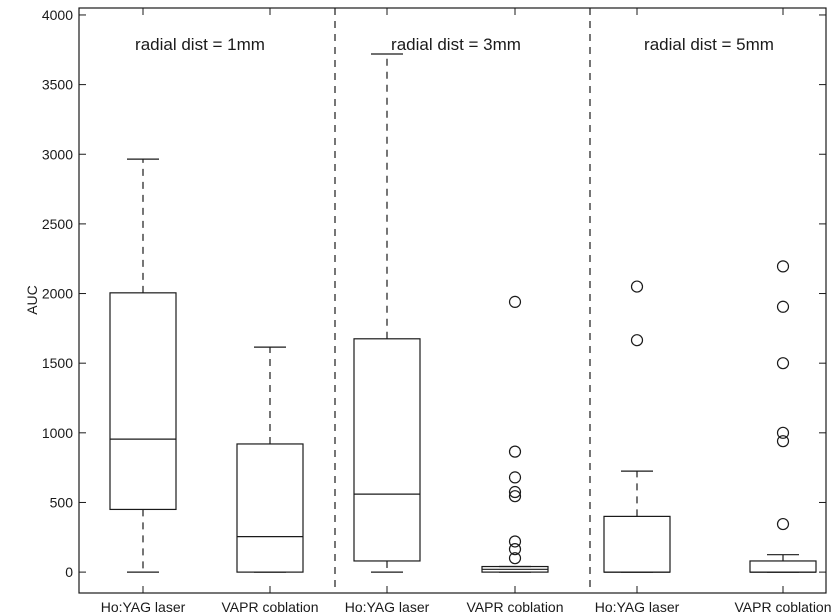 This screenshot has height=616, width=837. What do you see at coordinates (709, 44) in the screenshot?
I see `panel-title: radial dist = 5mm` at bounding box center [709, 44].